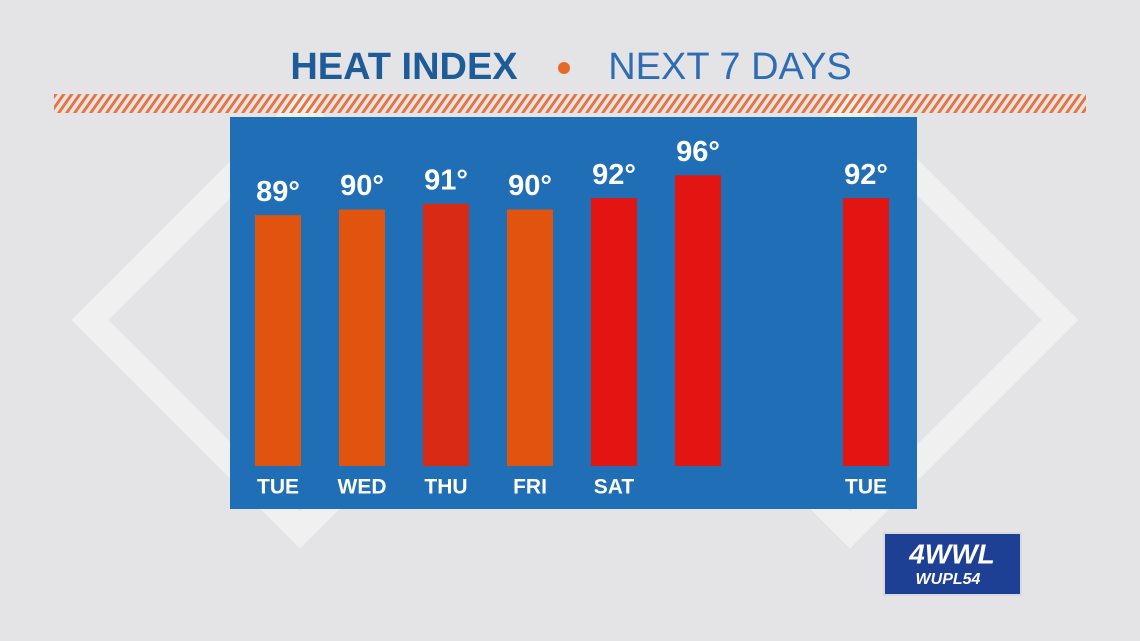  I want to click on value-label: 96°, so click(698, 152).